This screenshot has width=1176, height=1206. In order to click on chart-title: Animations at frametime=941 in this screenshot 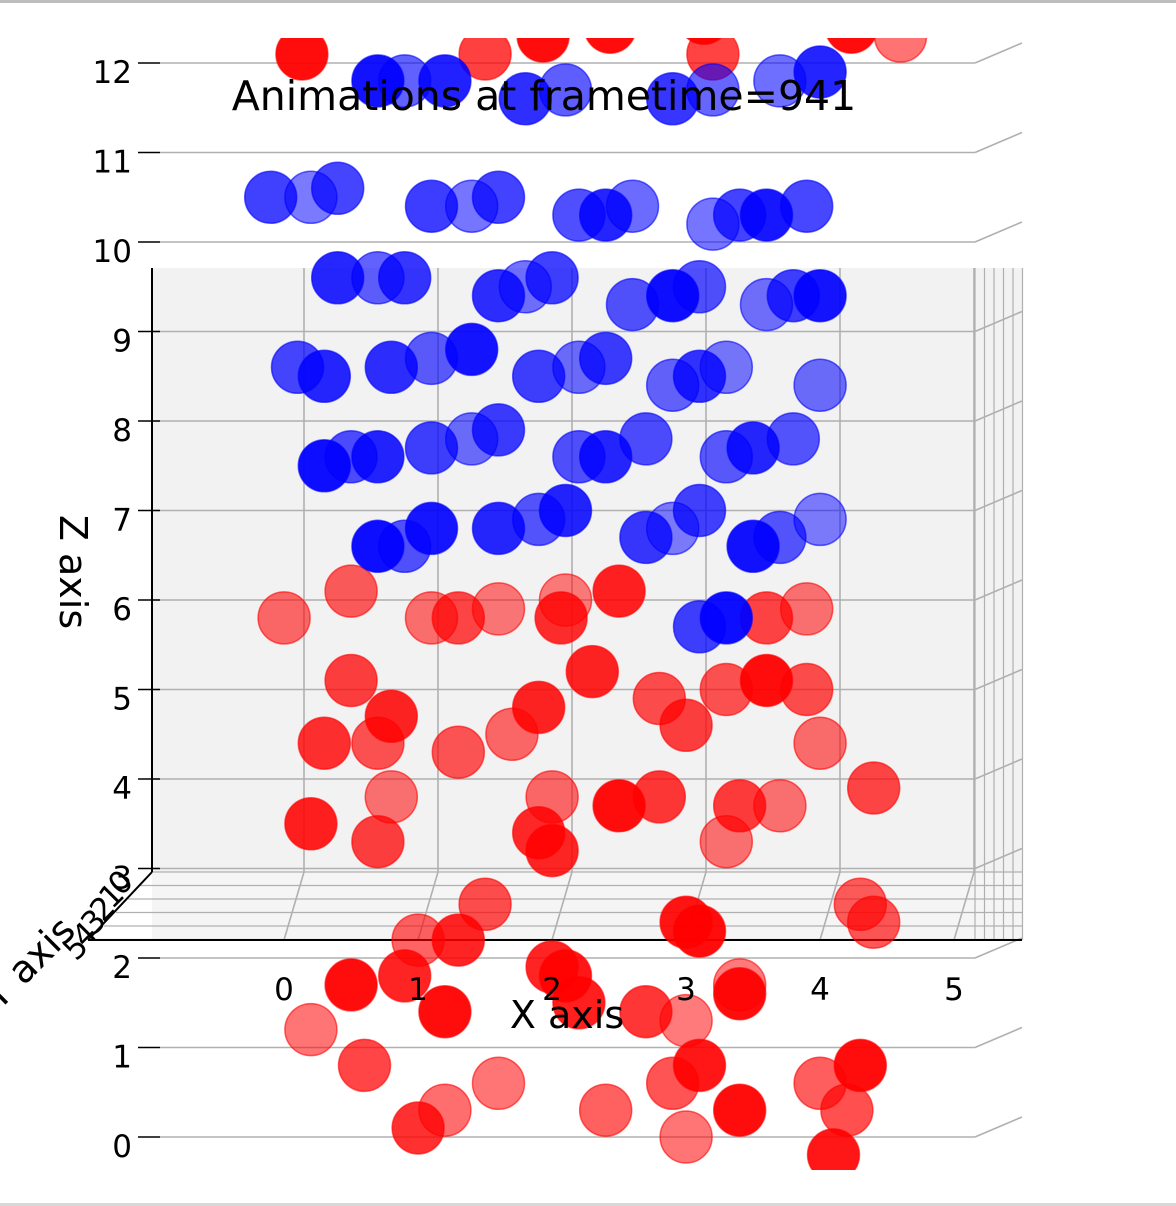, I will do `click(544, 96)`.